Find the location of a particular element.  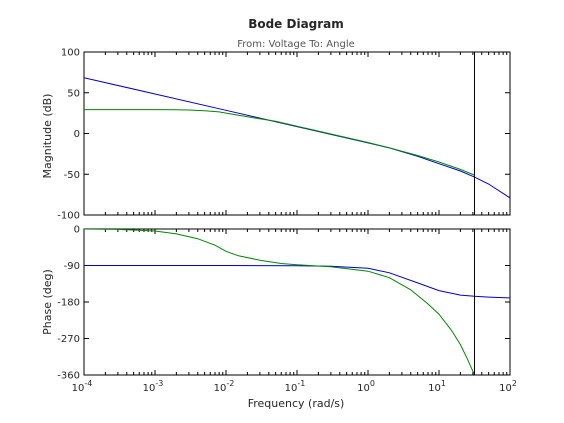

phase-y-tick-label: -180 is located at coordinates (68, 303).